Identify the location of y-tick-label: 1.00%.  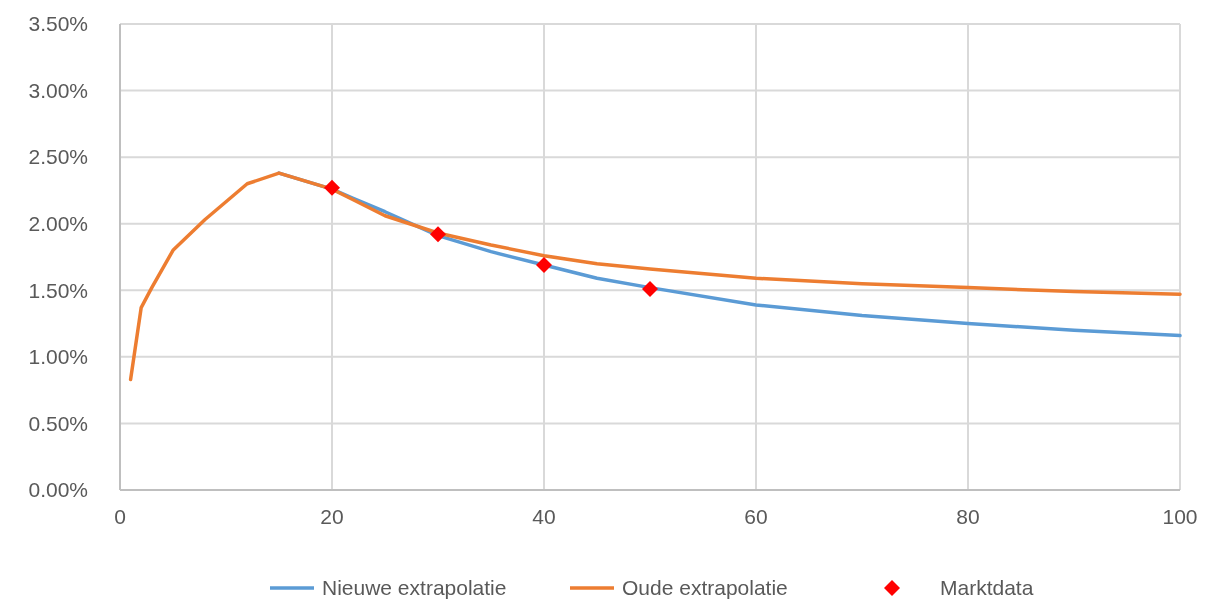
(58, 357).